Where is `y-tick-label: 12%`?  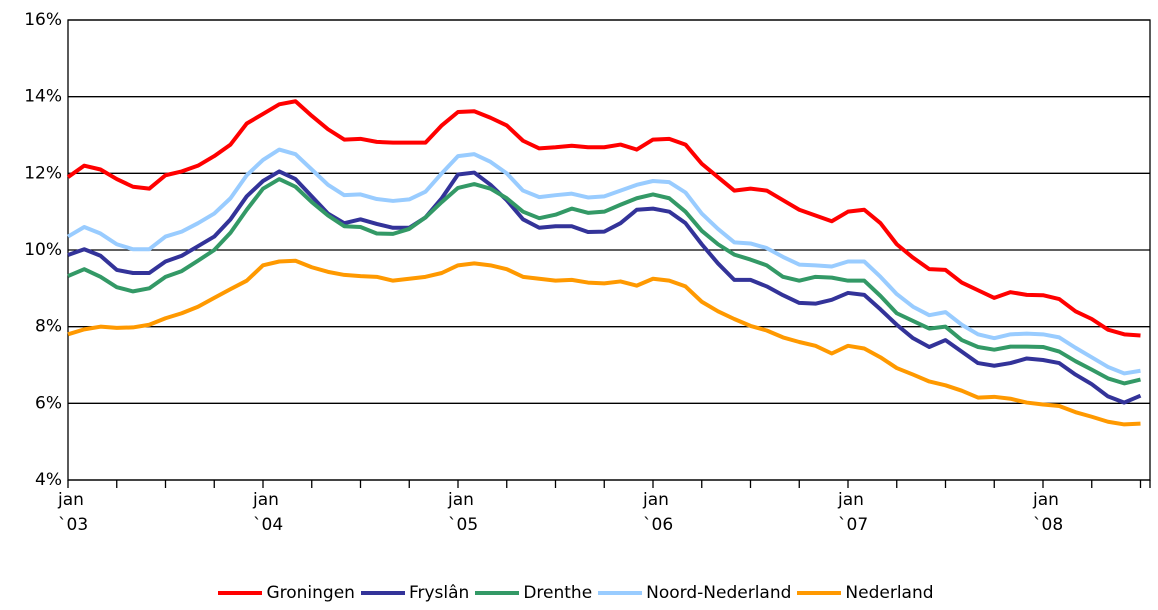 y-tick-label: 12% is located at coordinates (43, 173).